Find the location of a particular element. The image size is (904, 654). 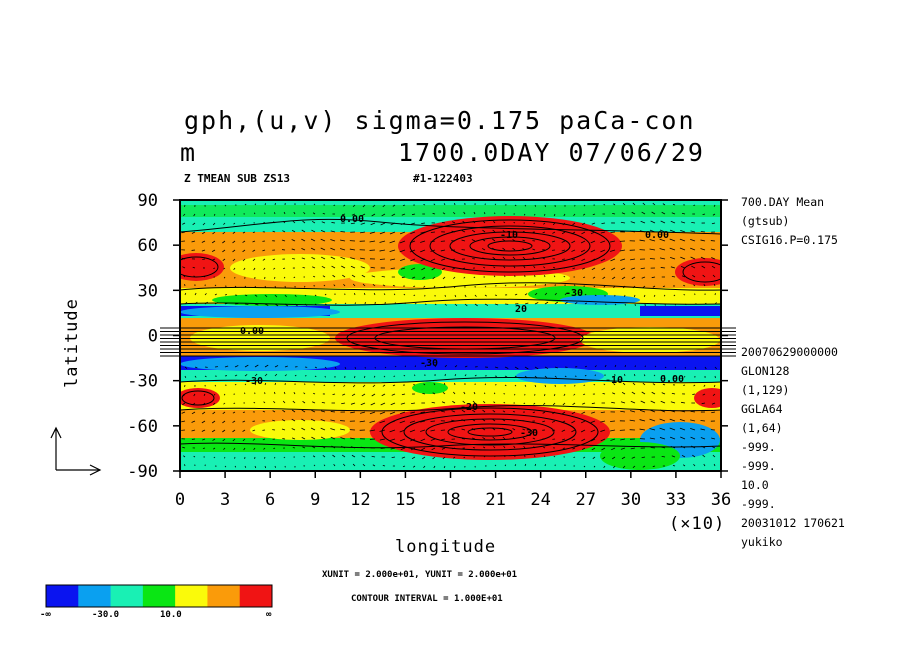

y-tick-label-3: 0 is located at coordinates (153, 337).